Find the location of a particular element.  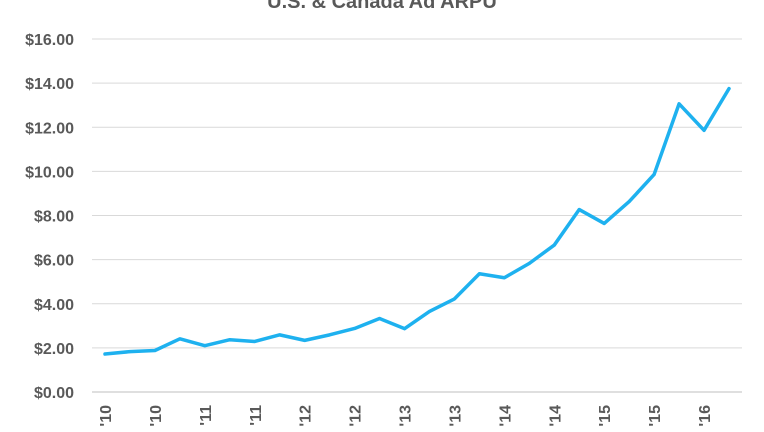

y-tick-label: $0.00 is located at coordinates (54, 393).